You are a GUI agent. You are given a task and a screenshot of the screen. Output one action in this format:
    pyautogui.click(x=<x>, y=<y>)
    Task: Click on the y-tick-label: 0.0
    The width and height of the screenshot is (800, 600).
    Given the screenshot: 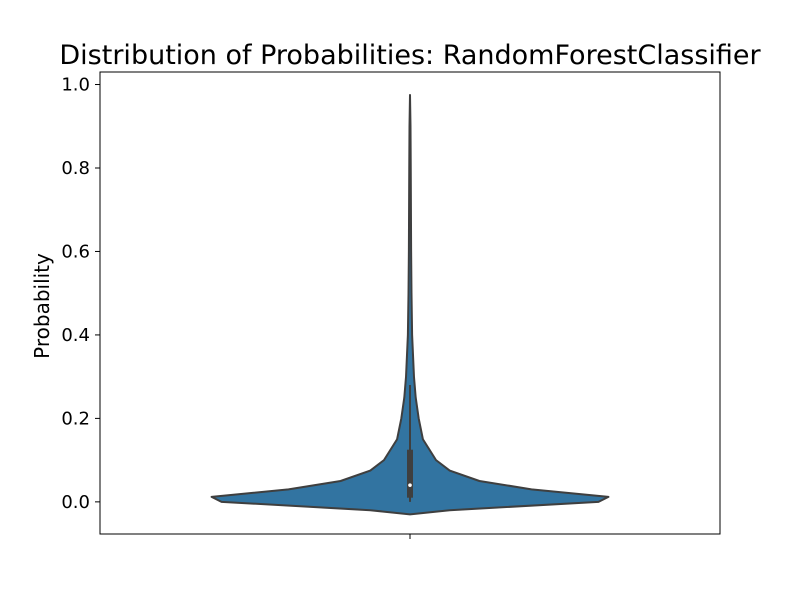 What is the action you would take?
    pyautogui.click(x=75, y=502)
    